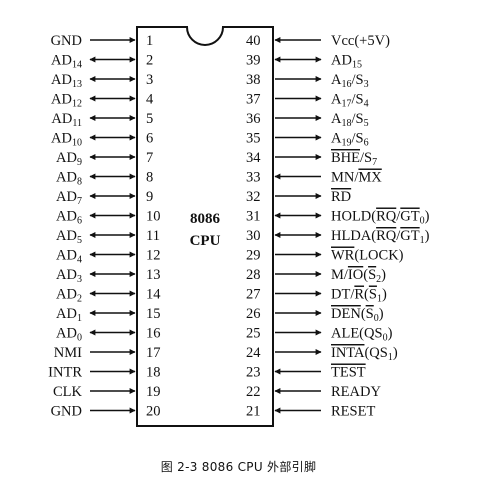  I want to click on pin-38-label-part: 16, so click(346, 84).